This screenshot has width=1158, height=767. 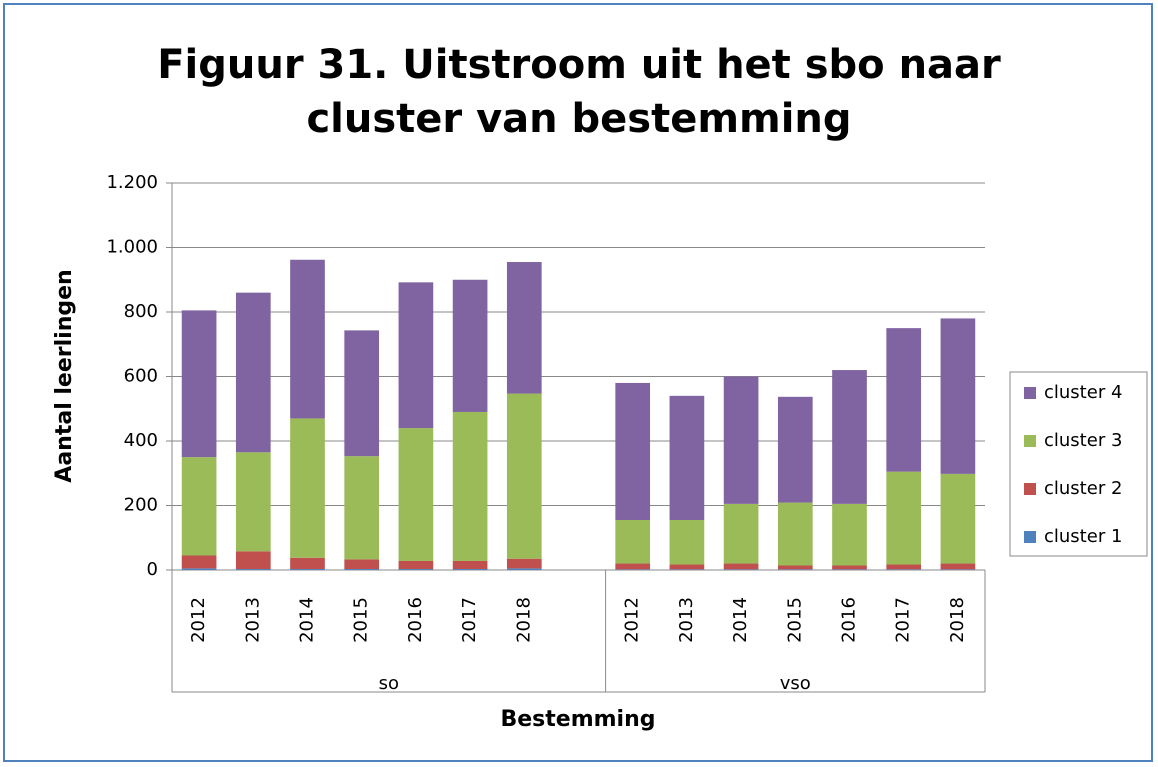 I want to click on y-tick-label: 1.000, so click(x=132, y=247).